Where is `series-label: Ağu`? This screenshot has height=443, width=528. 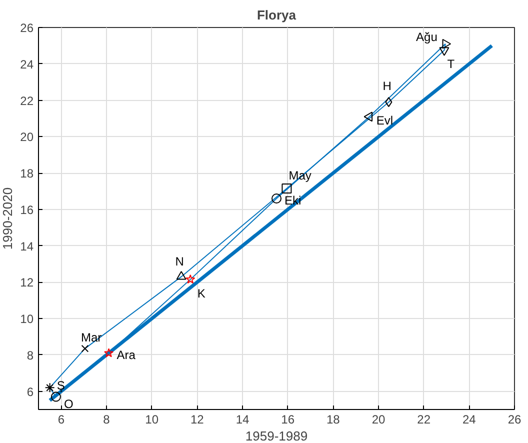 series-label: Ağu is located at coordinates (427, 37).